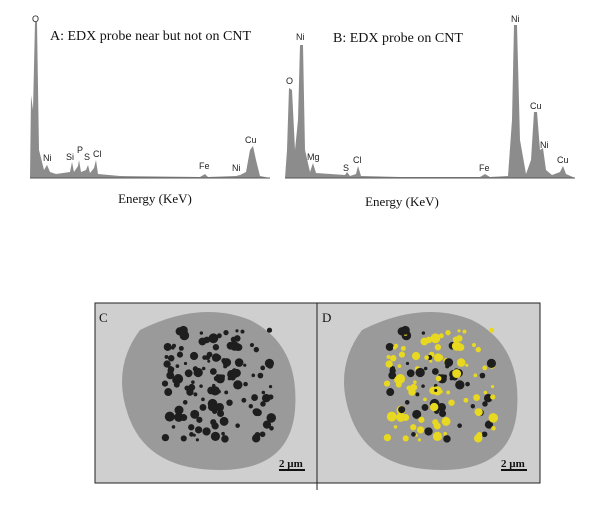 This screenshot has width=600, height=515. I want to click on peak-label: Ni, so click(300, 37).